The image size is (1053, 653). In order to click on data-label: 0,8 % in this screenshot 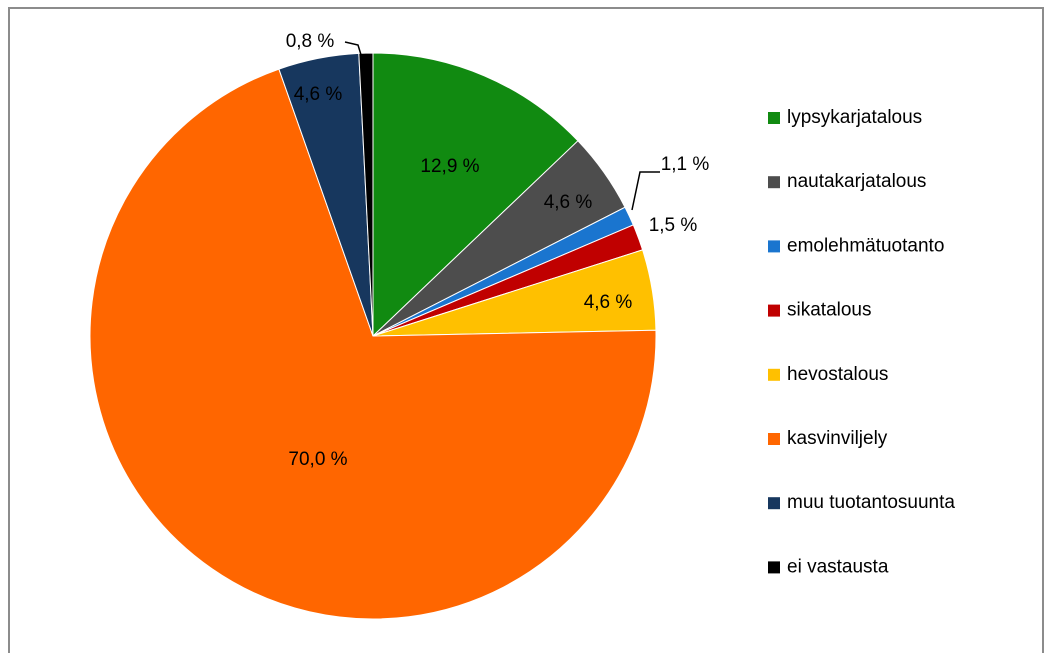, I will do `click(310, 41)`.